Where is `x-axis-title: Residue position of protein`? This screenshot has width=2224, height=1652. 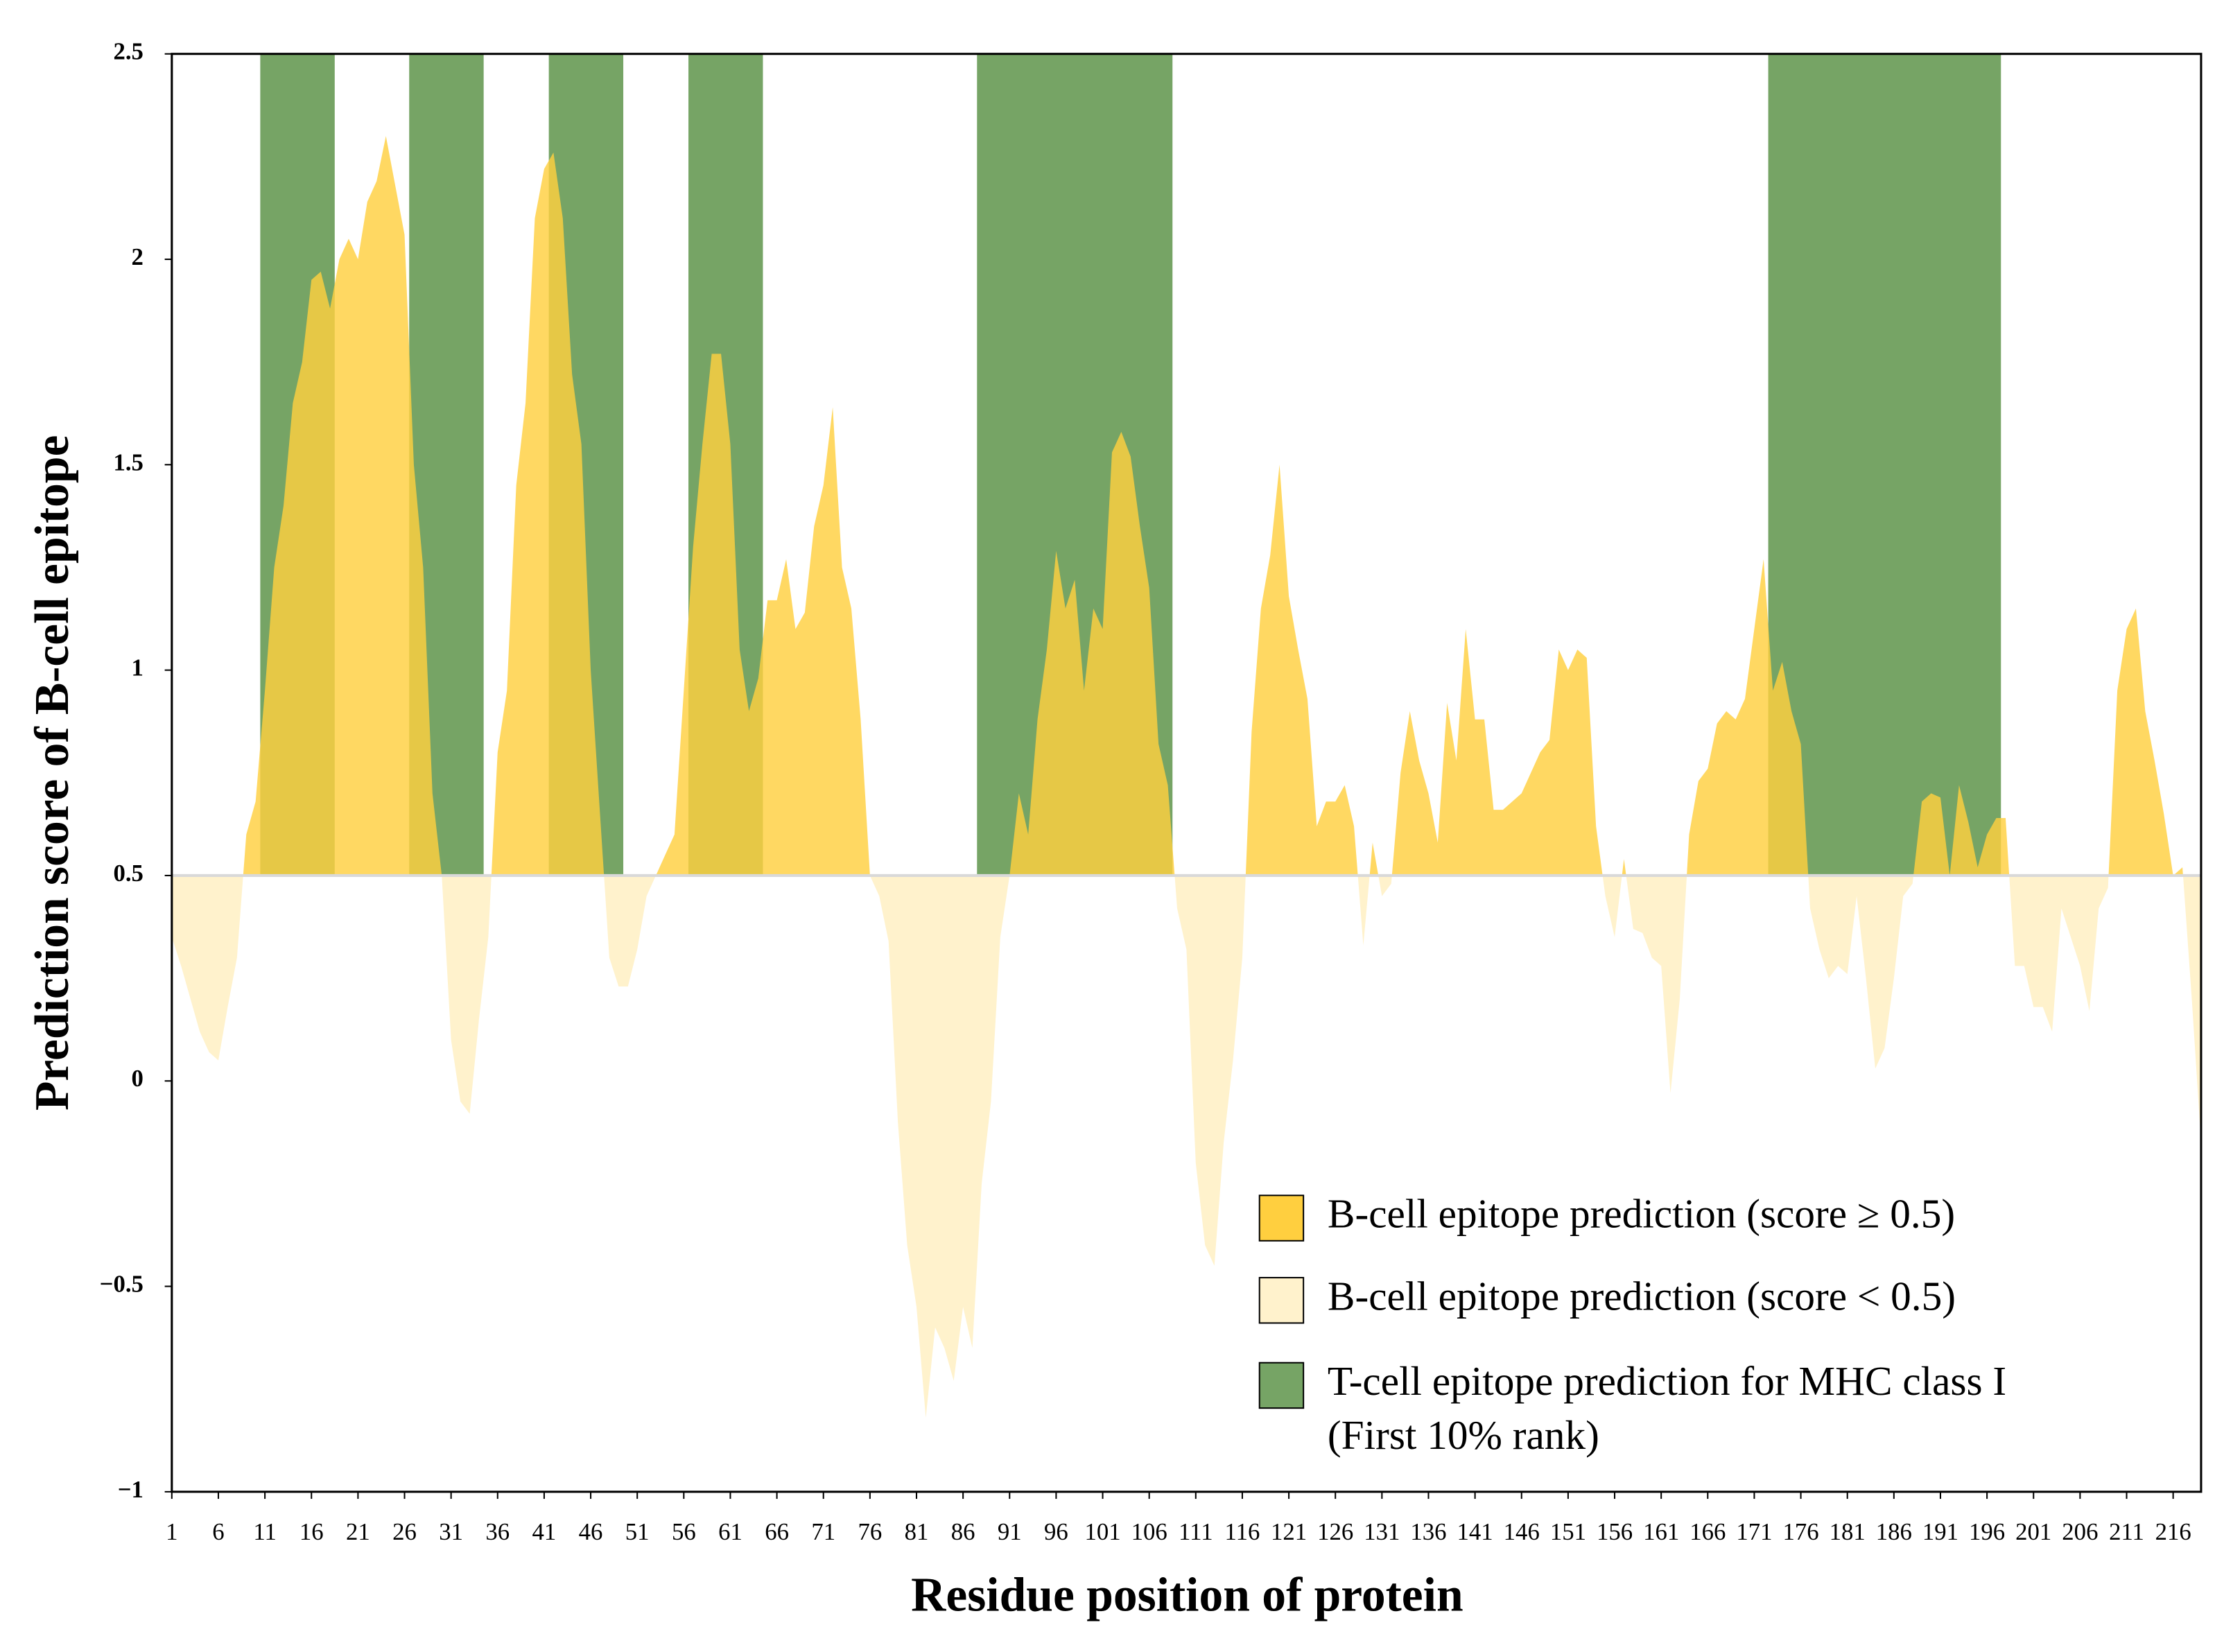 x-axis-title: Residue position of protein is located at coordinates (1187, 1594).